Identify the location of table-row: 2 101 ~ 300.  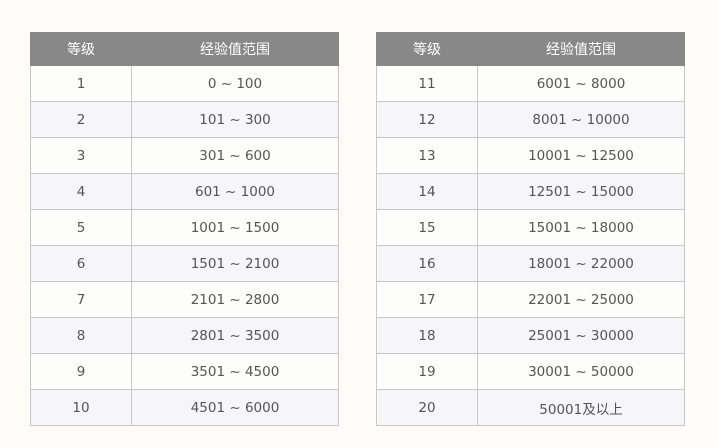
(184, 119).